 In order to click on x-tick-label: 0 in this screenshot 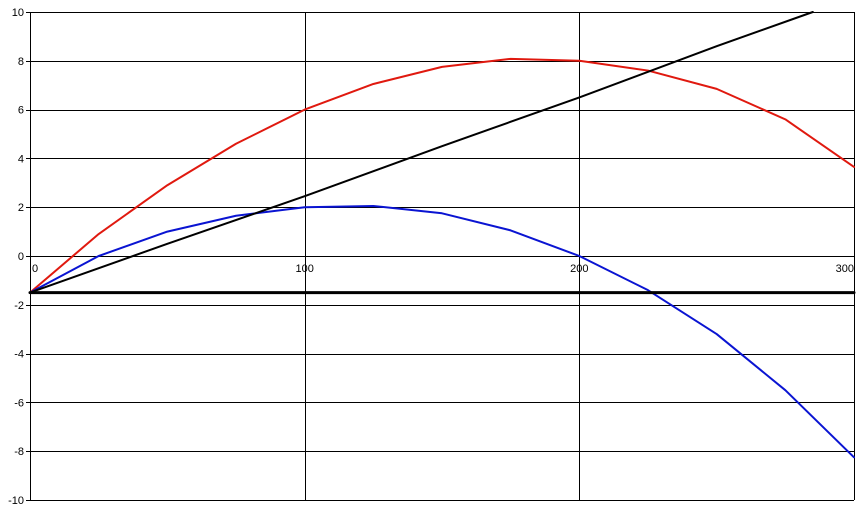, I will do `click(35, 269)`.